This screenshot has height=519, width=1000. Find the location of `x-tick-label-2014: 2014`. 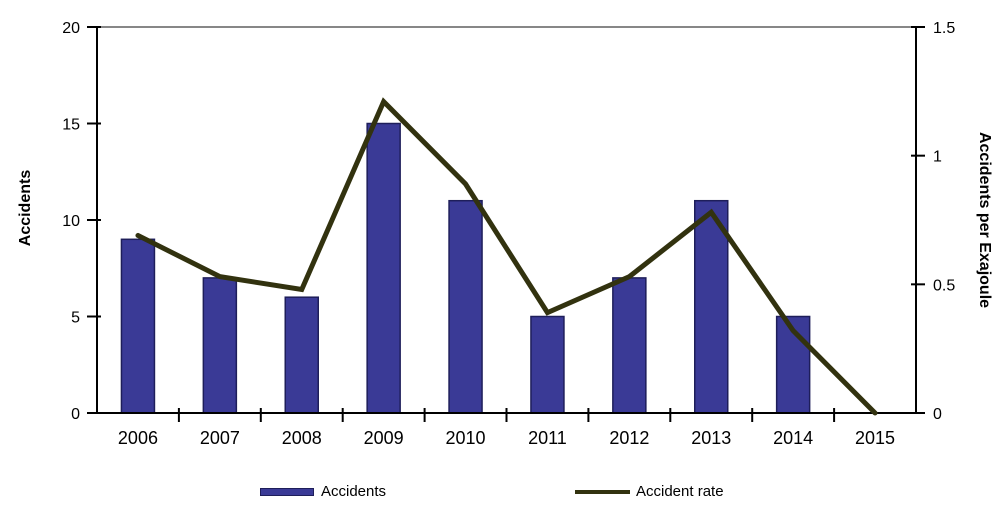

x-tick-label-2014: 2014 is located at coordinates (793, 438).